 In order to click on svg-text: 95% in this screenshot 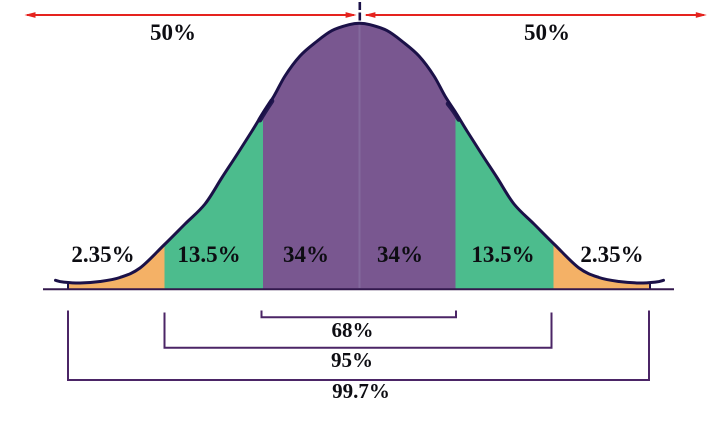, I will do `click(352, 360)`.